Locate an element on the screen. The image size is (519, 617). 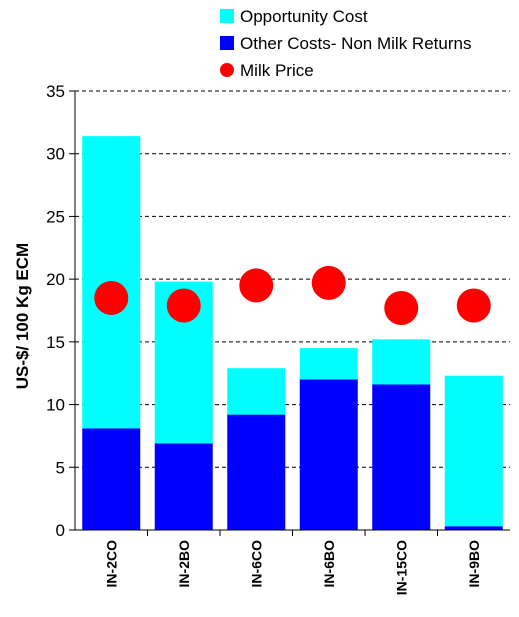
legend-label: Other Costs- Non Milk Returns is located at coordinates (355, 43).